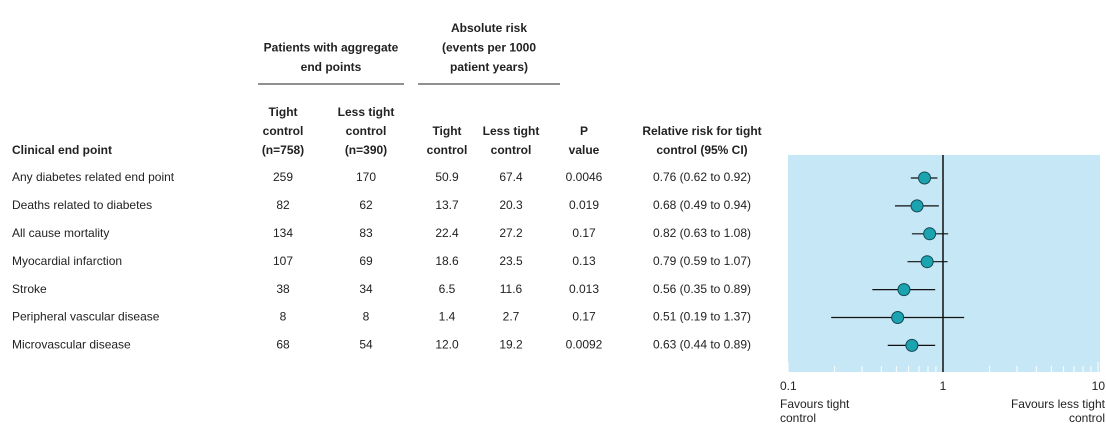 This screenshot has width=1106, height=432. Describe the element at coordinates (67, 261) in the screenshot. I see `row-label: Myocardial infarction` at that location.